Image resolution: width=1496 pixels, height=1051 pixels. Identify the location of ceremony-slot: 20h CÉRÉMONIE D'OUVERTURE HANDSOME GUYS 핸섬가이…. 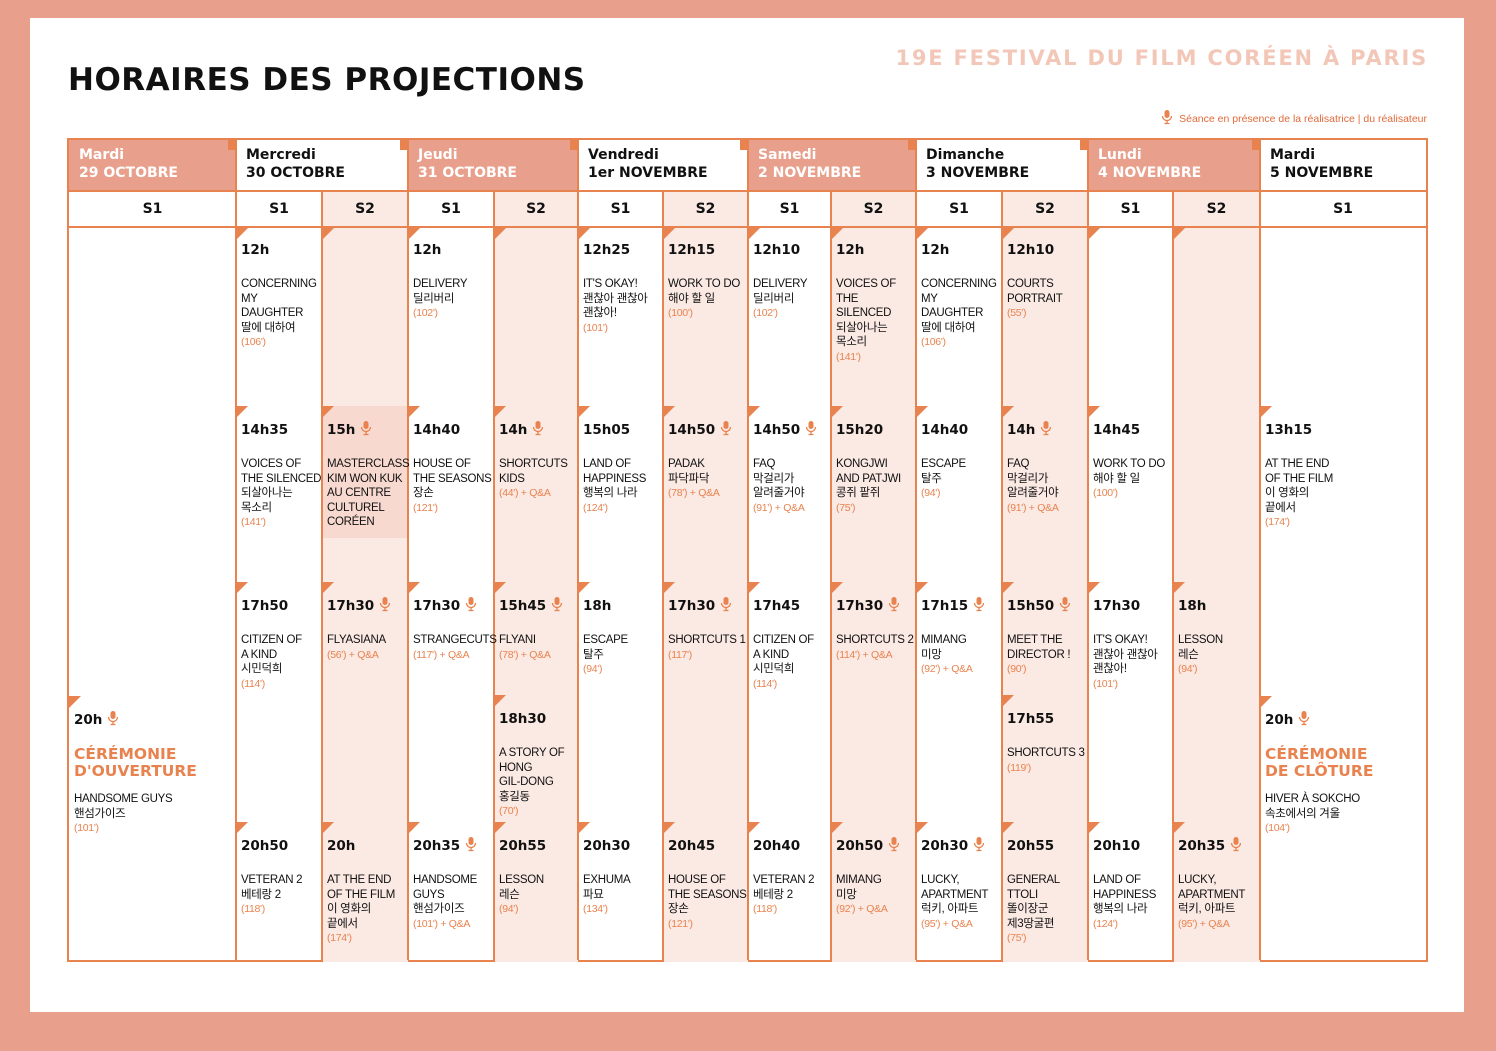
(152, 766).